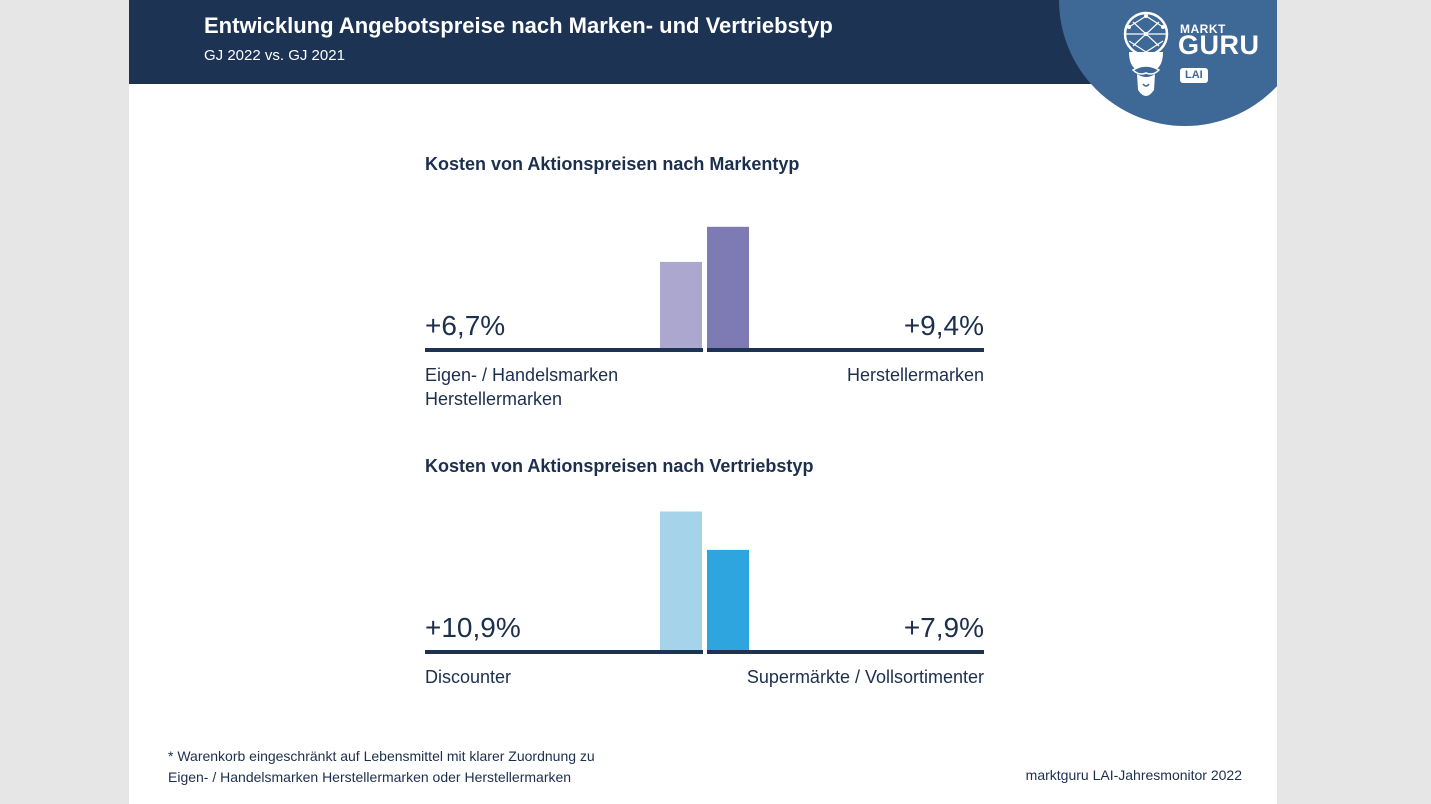  I want to click on chart-2-baseline-right, so click(845, 652).